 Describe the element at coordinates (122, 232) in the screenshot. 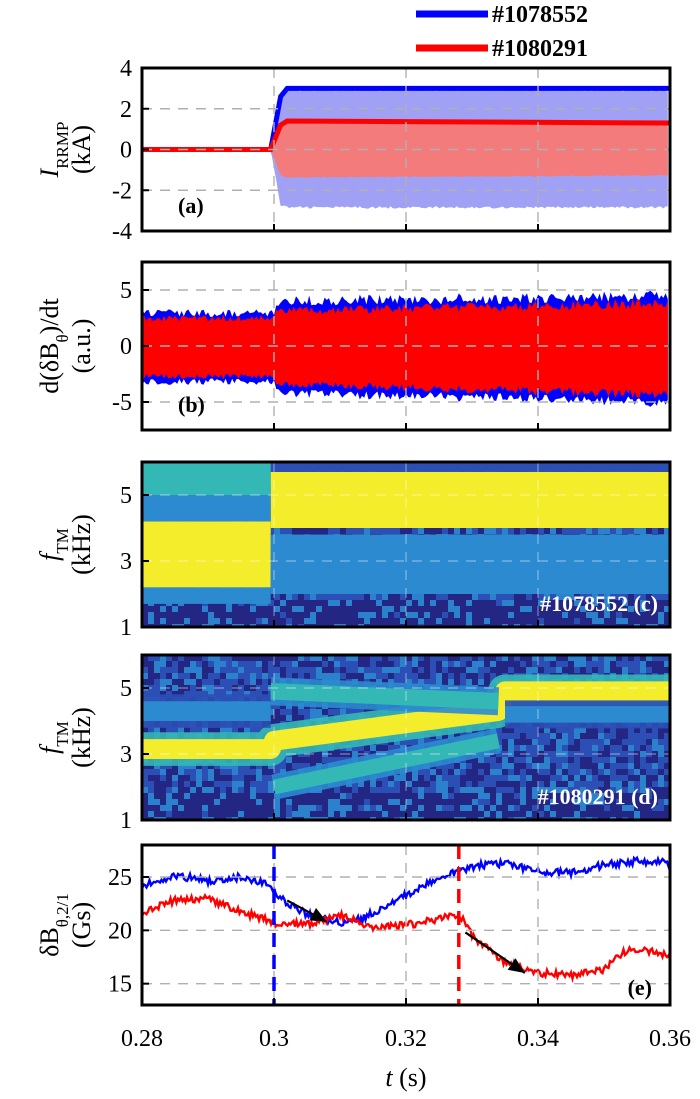

I see `y-tick-label: -4` at that location.